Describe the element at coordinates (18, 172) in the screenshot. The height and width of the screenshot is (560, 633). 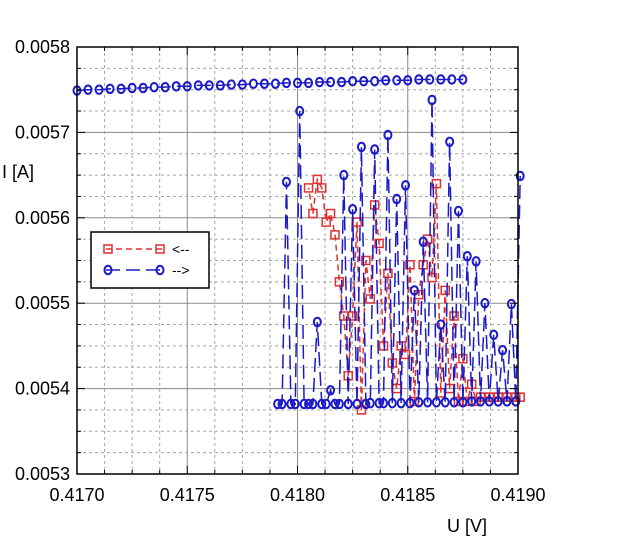
I see `y-axis-label: I [A]` at that location.